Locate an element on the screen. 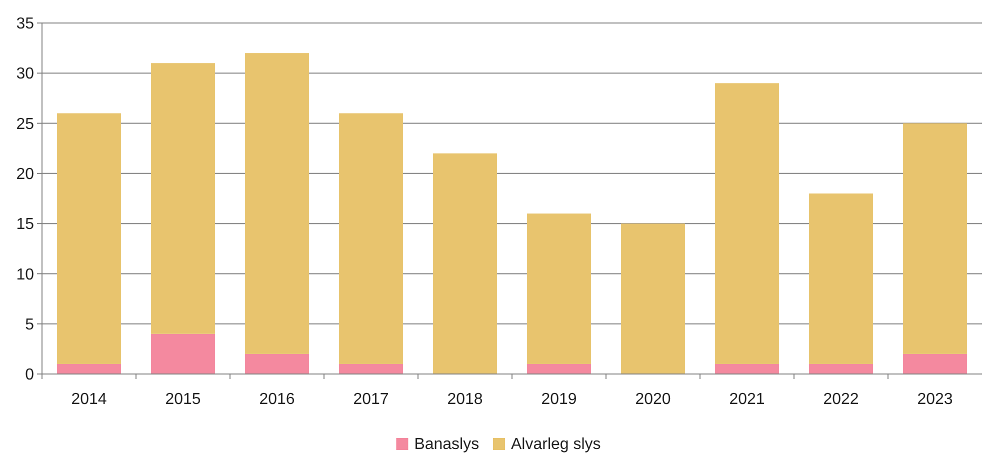  legend-label: Alvarleg slys is located at coordinates (556, 444).